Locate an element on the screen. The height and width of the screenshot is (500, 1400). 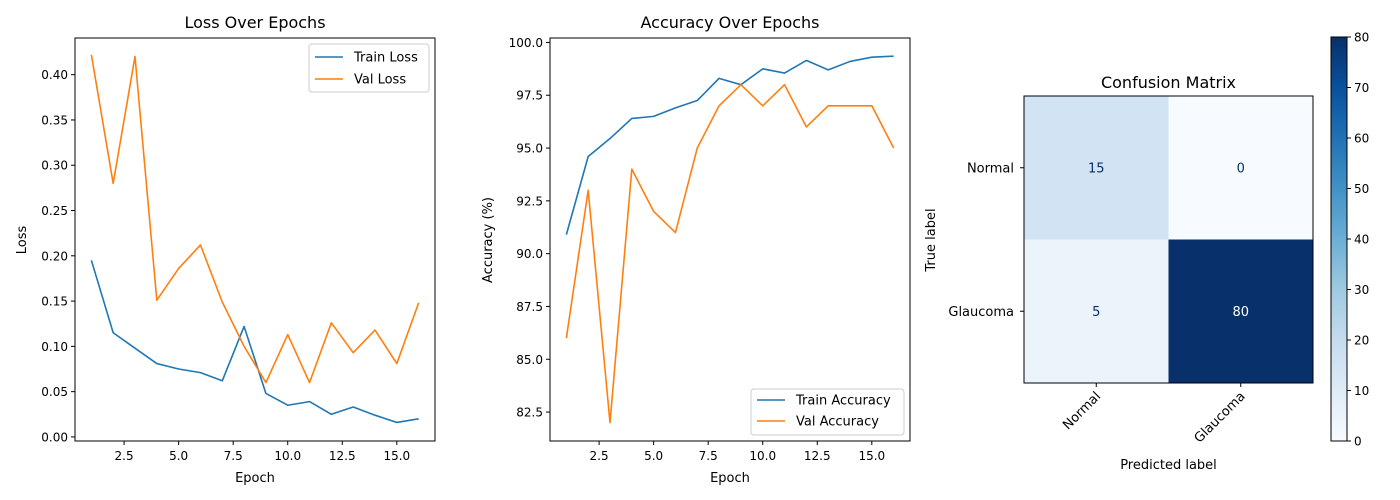
accuracy-y-tick-label: 95.0 is located at coordinates (529, 149).